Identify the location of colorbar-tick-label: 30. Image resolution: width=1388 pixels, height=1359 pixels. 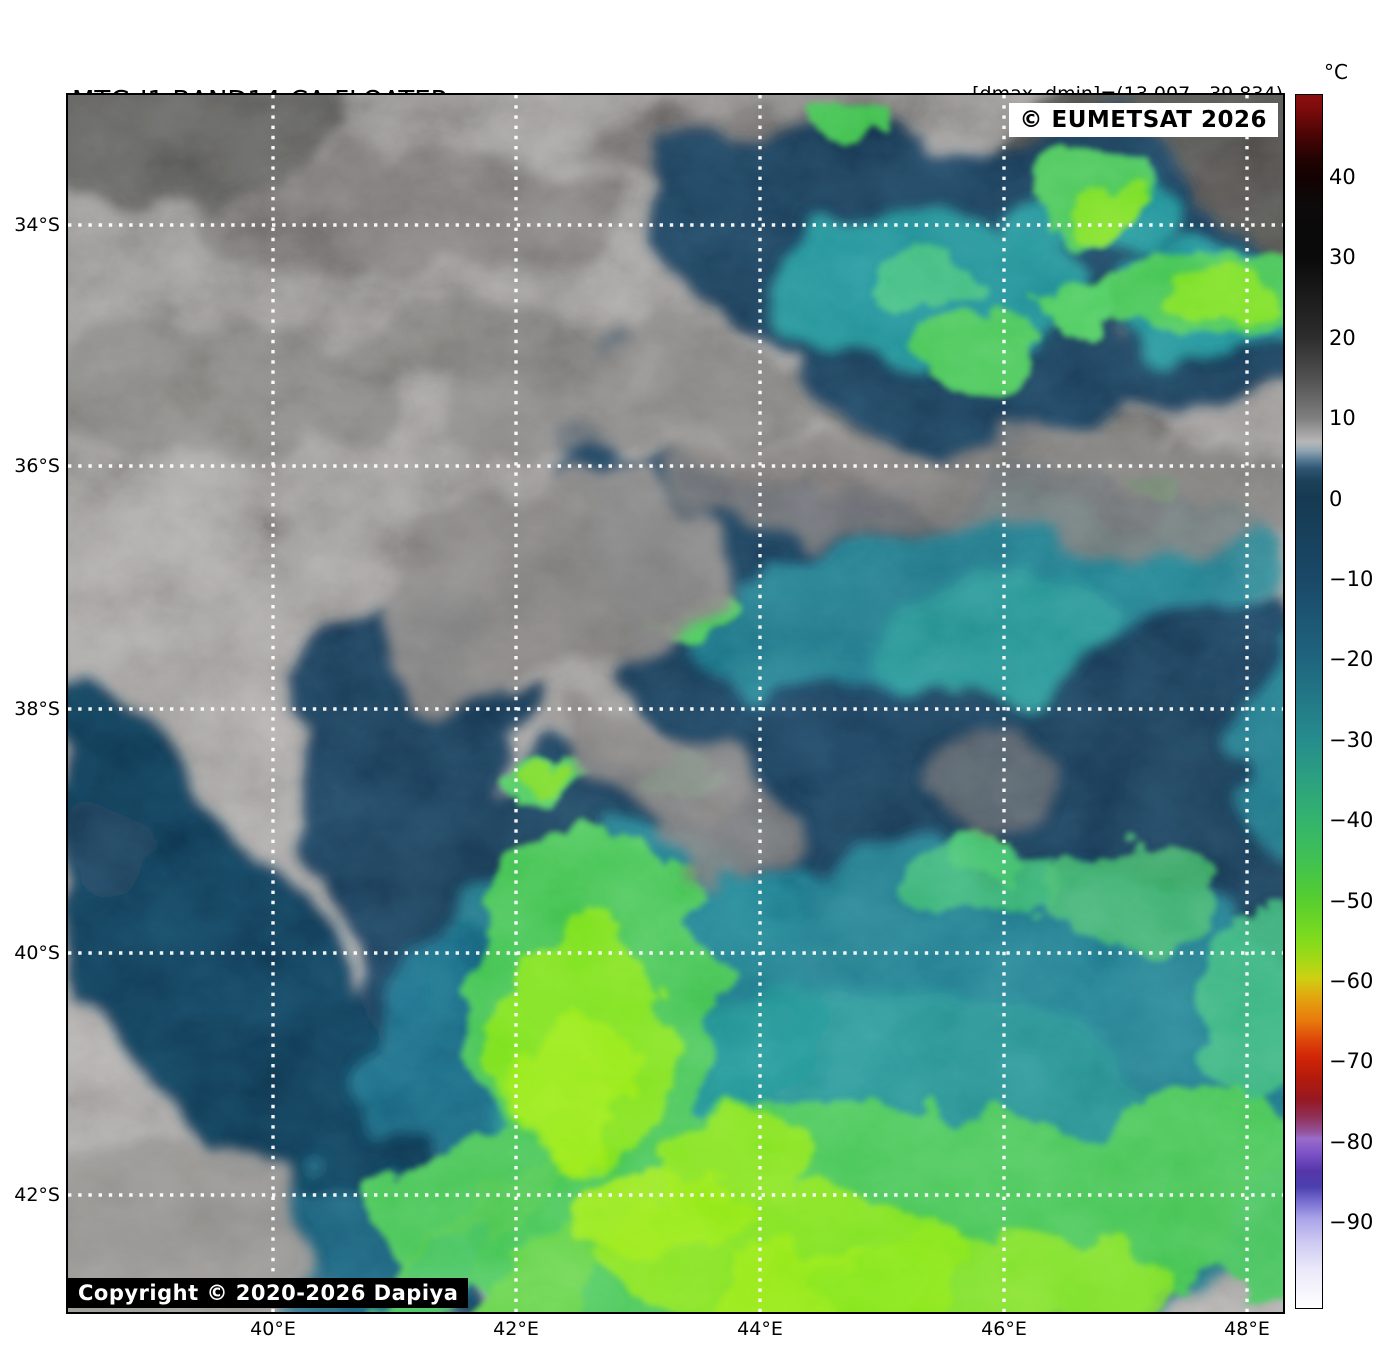
(1342, 257).